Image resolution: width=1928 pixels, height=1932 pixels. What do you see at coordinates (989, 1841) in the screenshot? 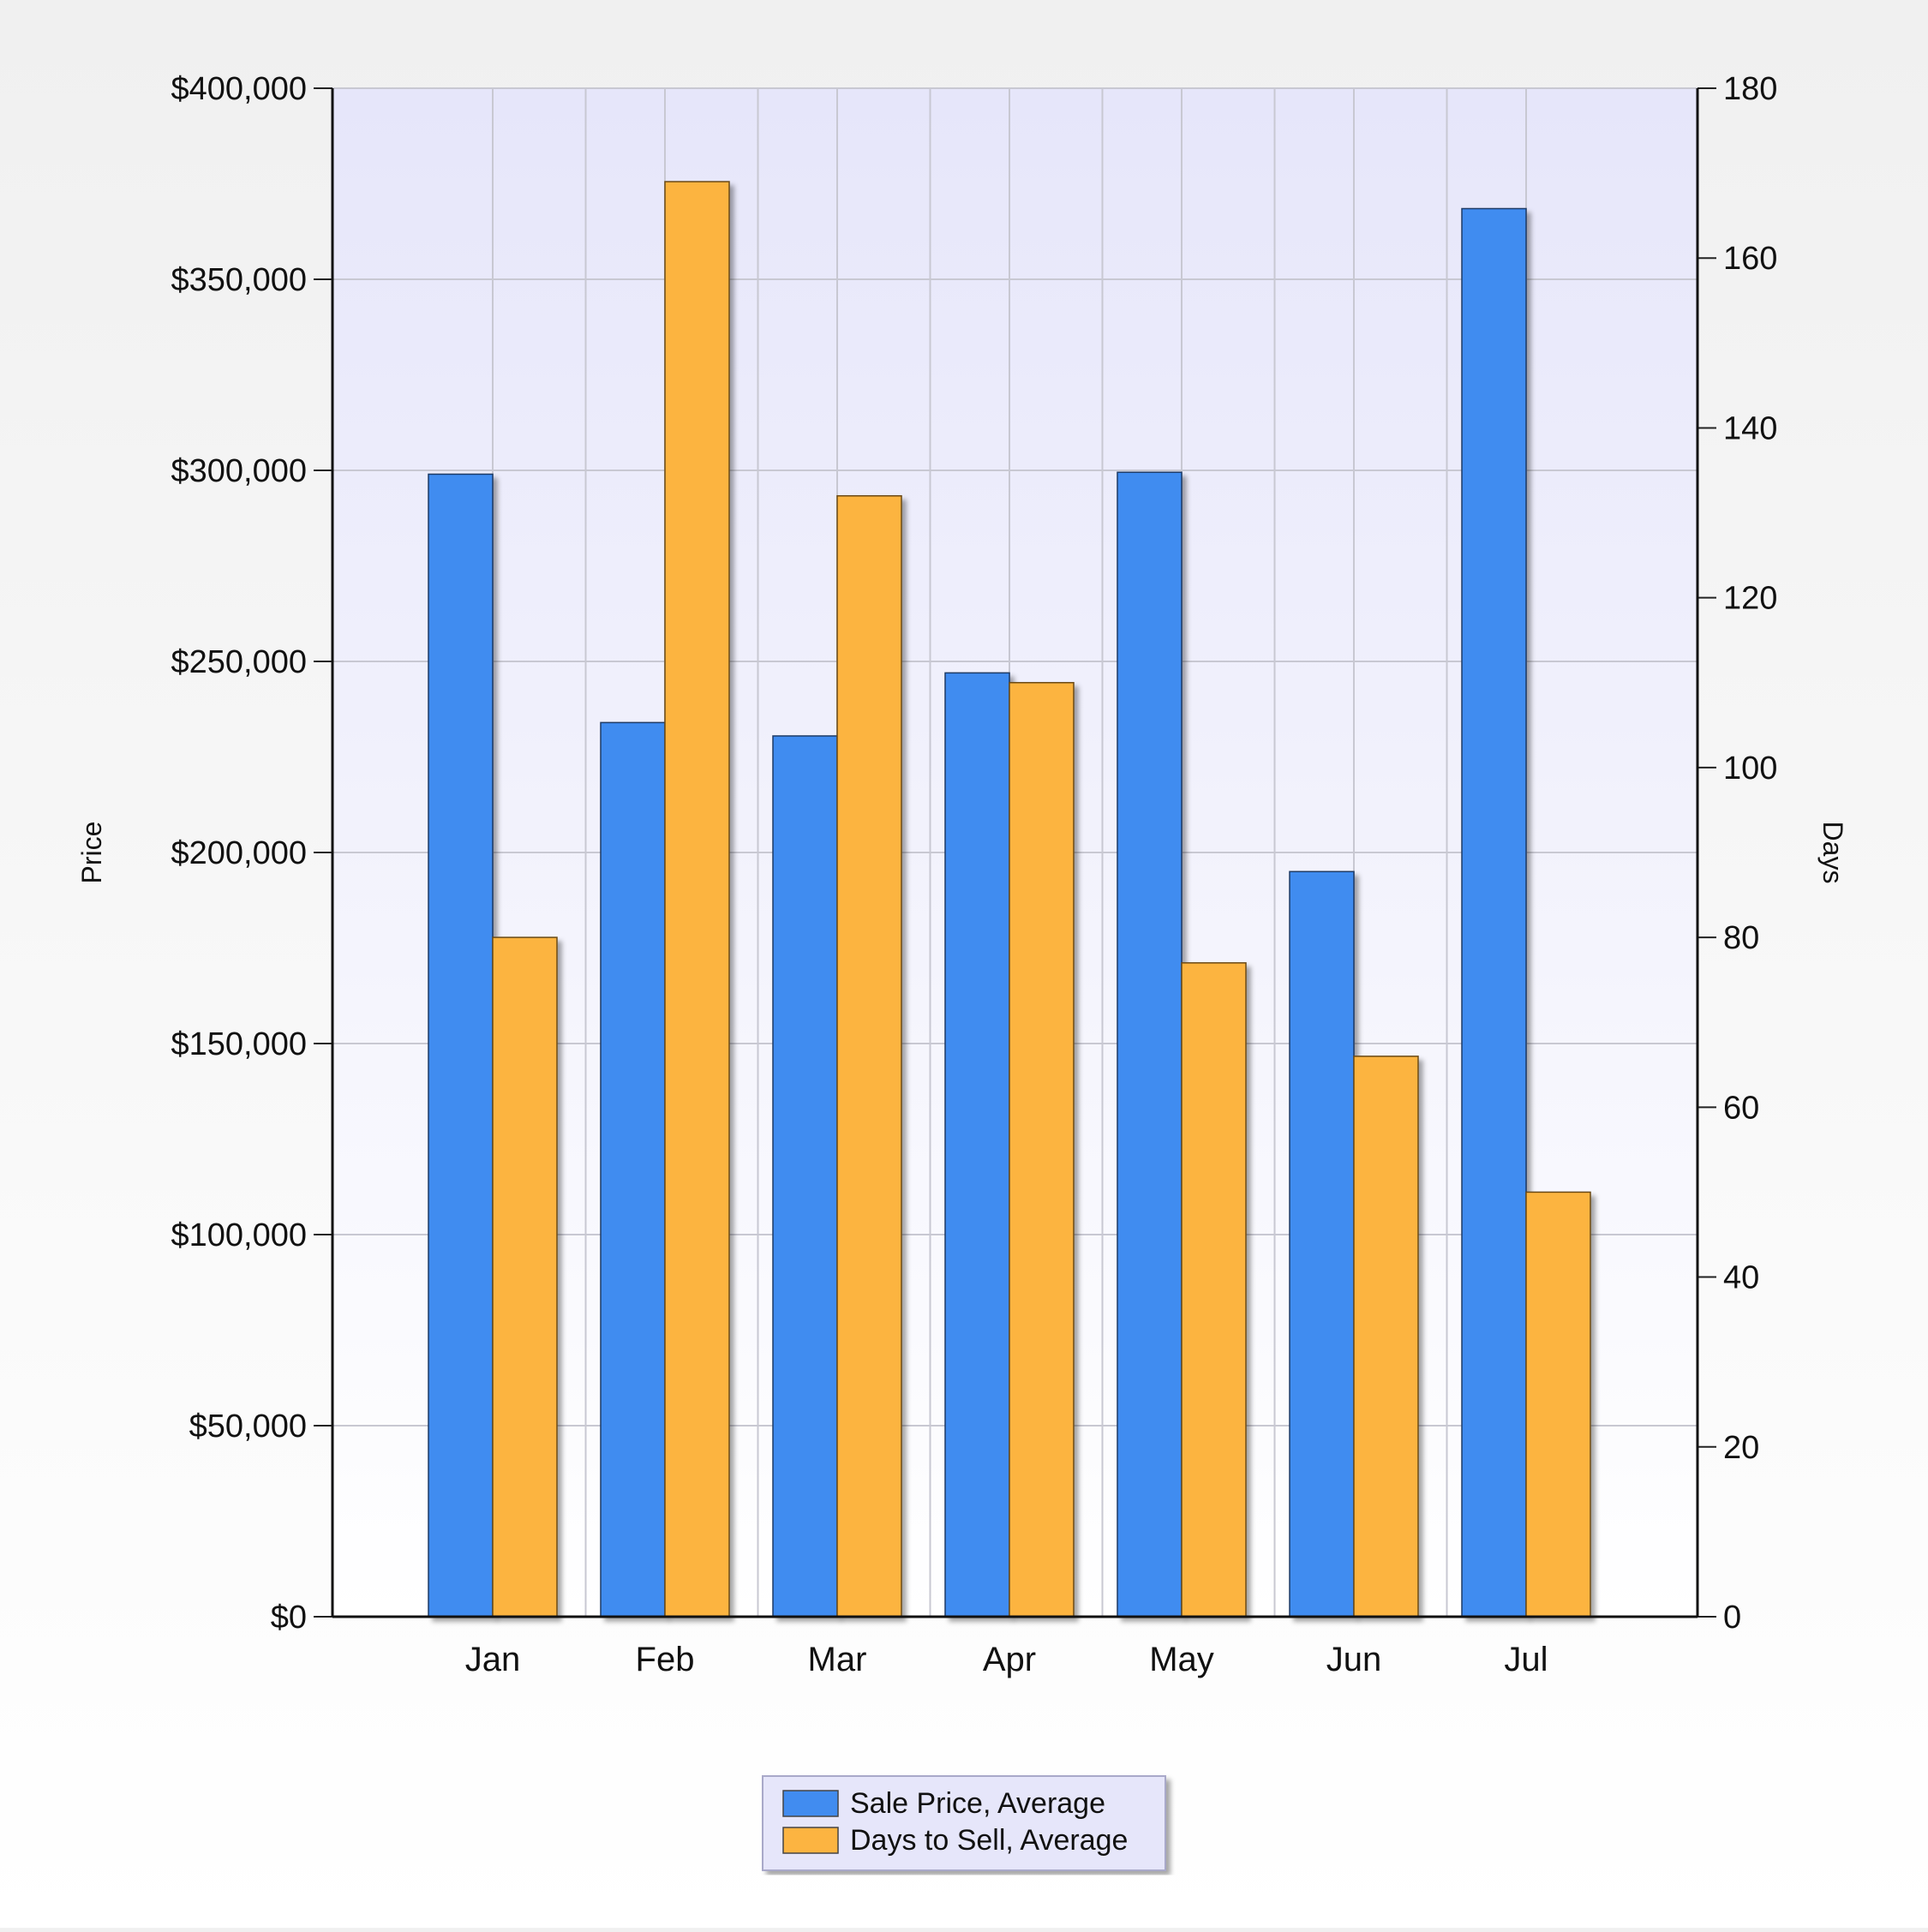
I see `legend-label-days-to-sell: Days to Sell, Average` at bounding box center [989, 1841].